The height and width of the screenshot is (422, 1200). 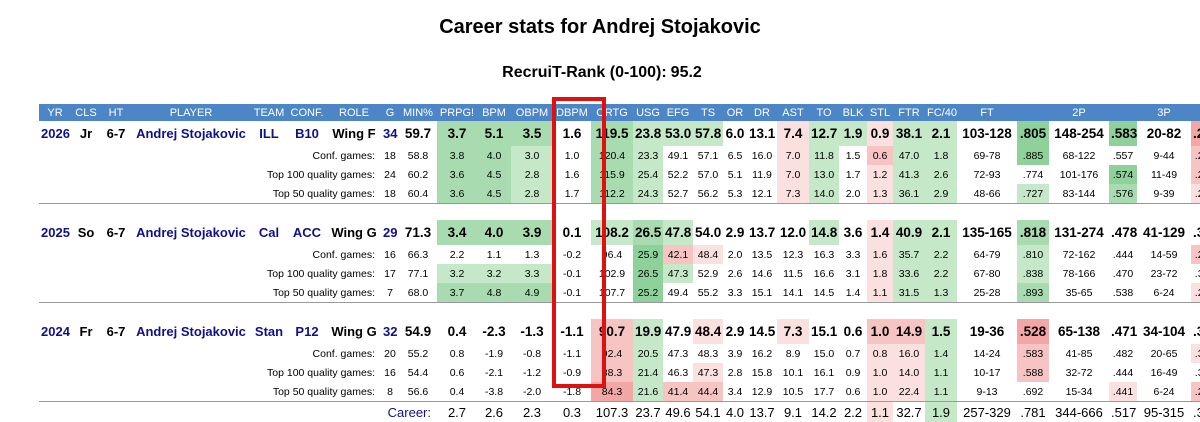 I want to click on stat-p2: 15-34, so click(x=1079, y=392).